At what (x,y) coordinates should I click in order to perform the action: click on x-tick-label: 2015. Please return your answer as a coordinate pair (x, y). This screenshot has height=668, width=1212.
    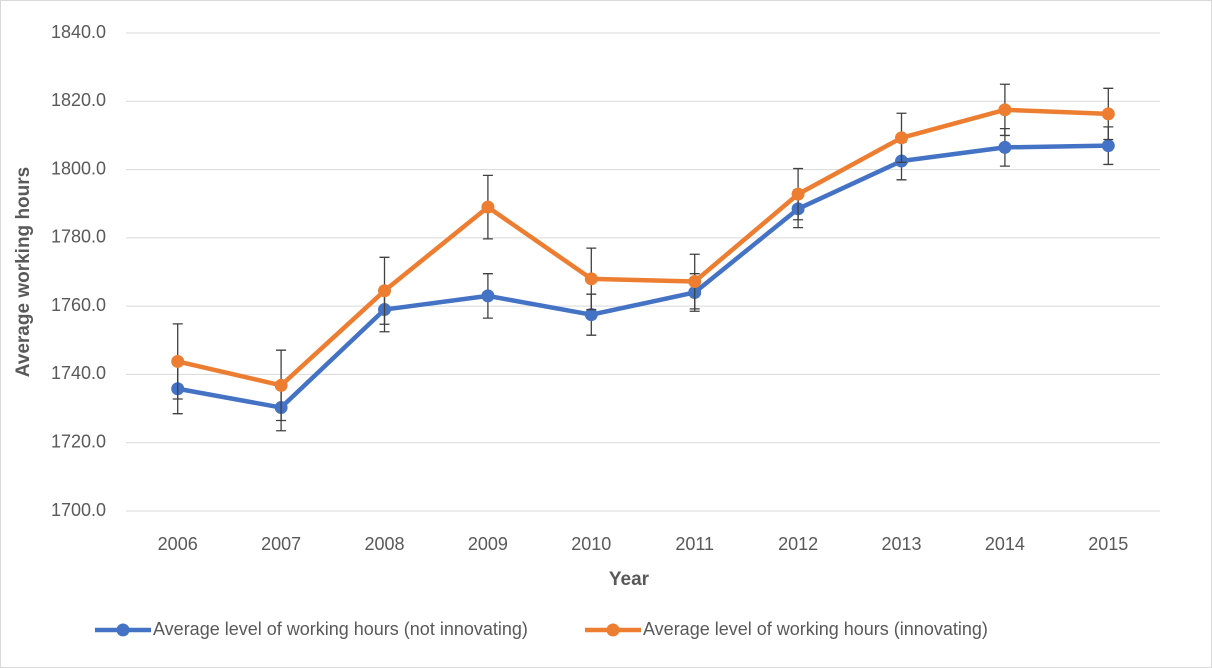
    Looking at the image, I should click on (1108, 544).